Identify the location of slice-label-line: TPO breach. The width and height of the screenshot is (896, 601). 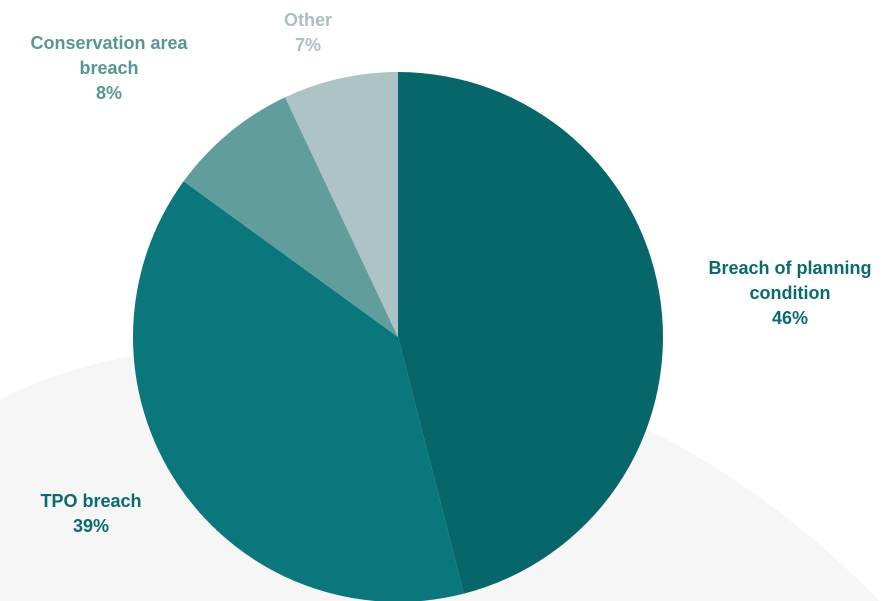
(91, 501).